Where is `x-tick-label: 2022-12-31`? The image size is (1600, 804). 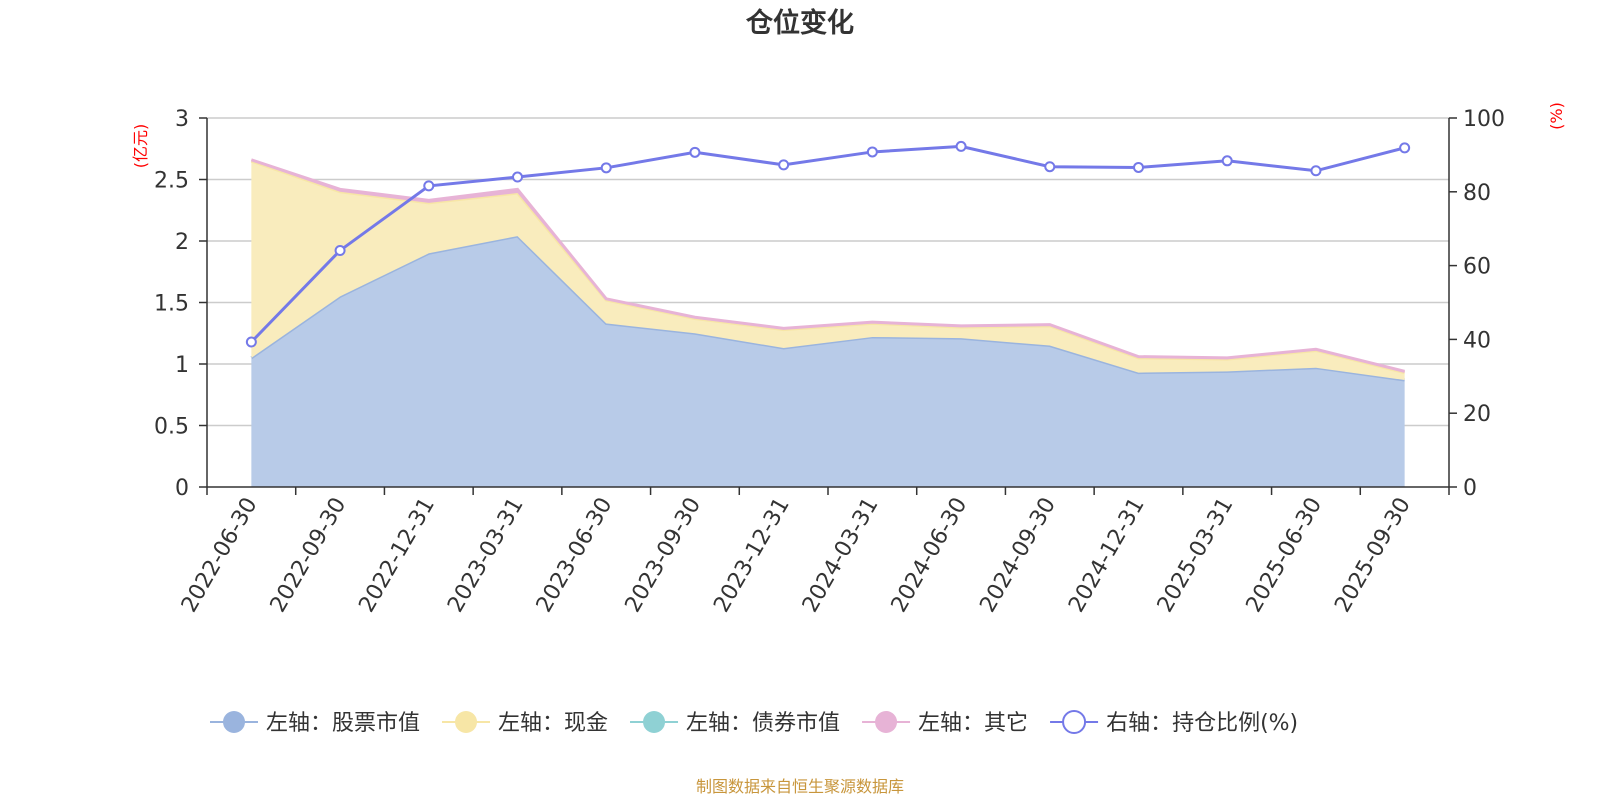
x-tick-label: 2022-12-31 is located at coordinates (397, 555).